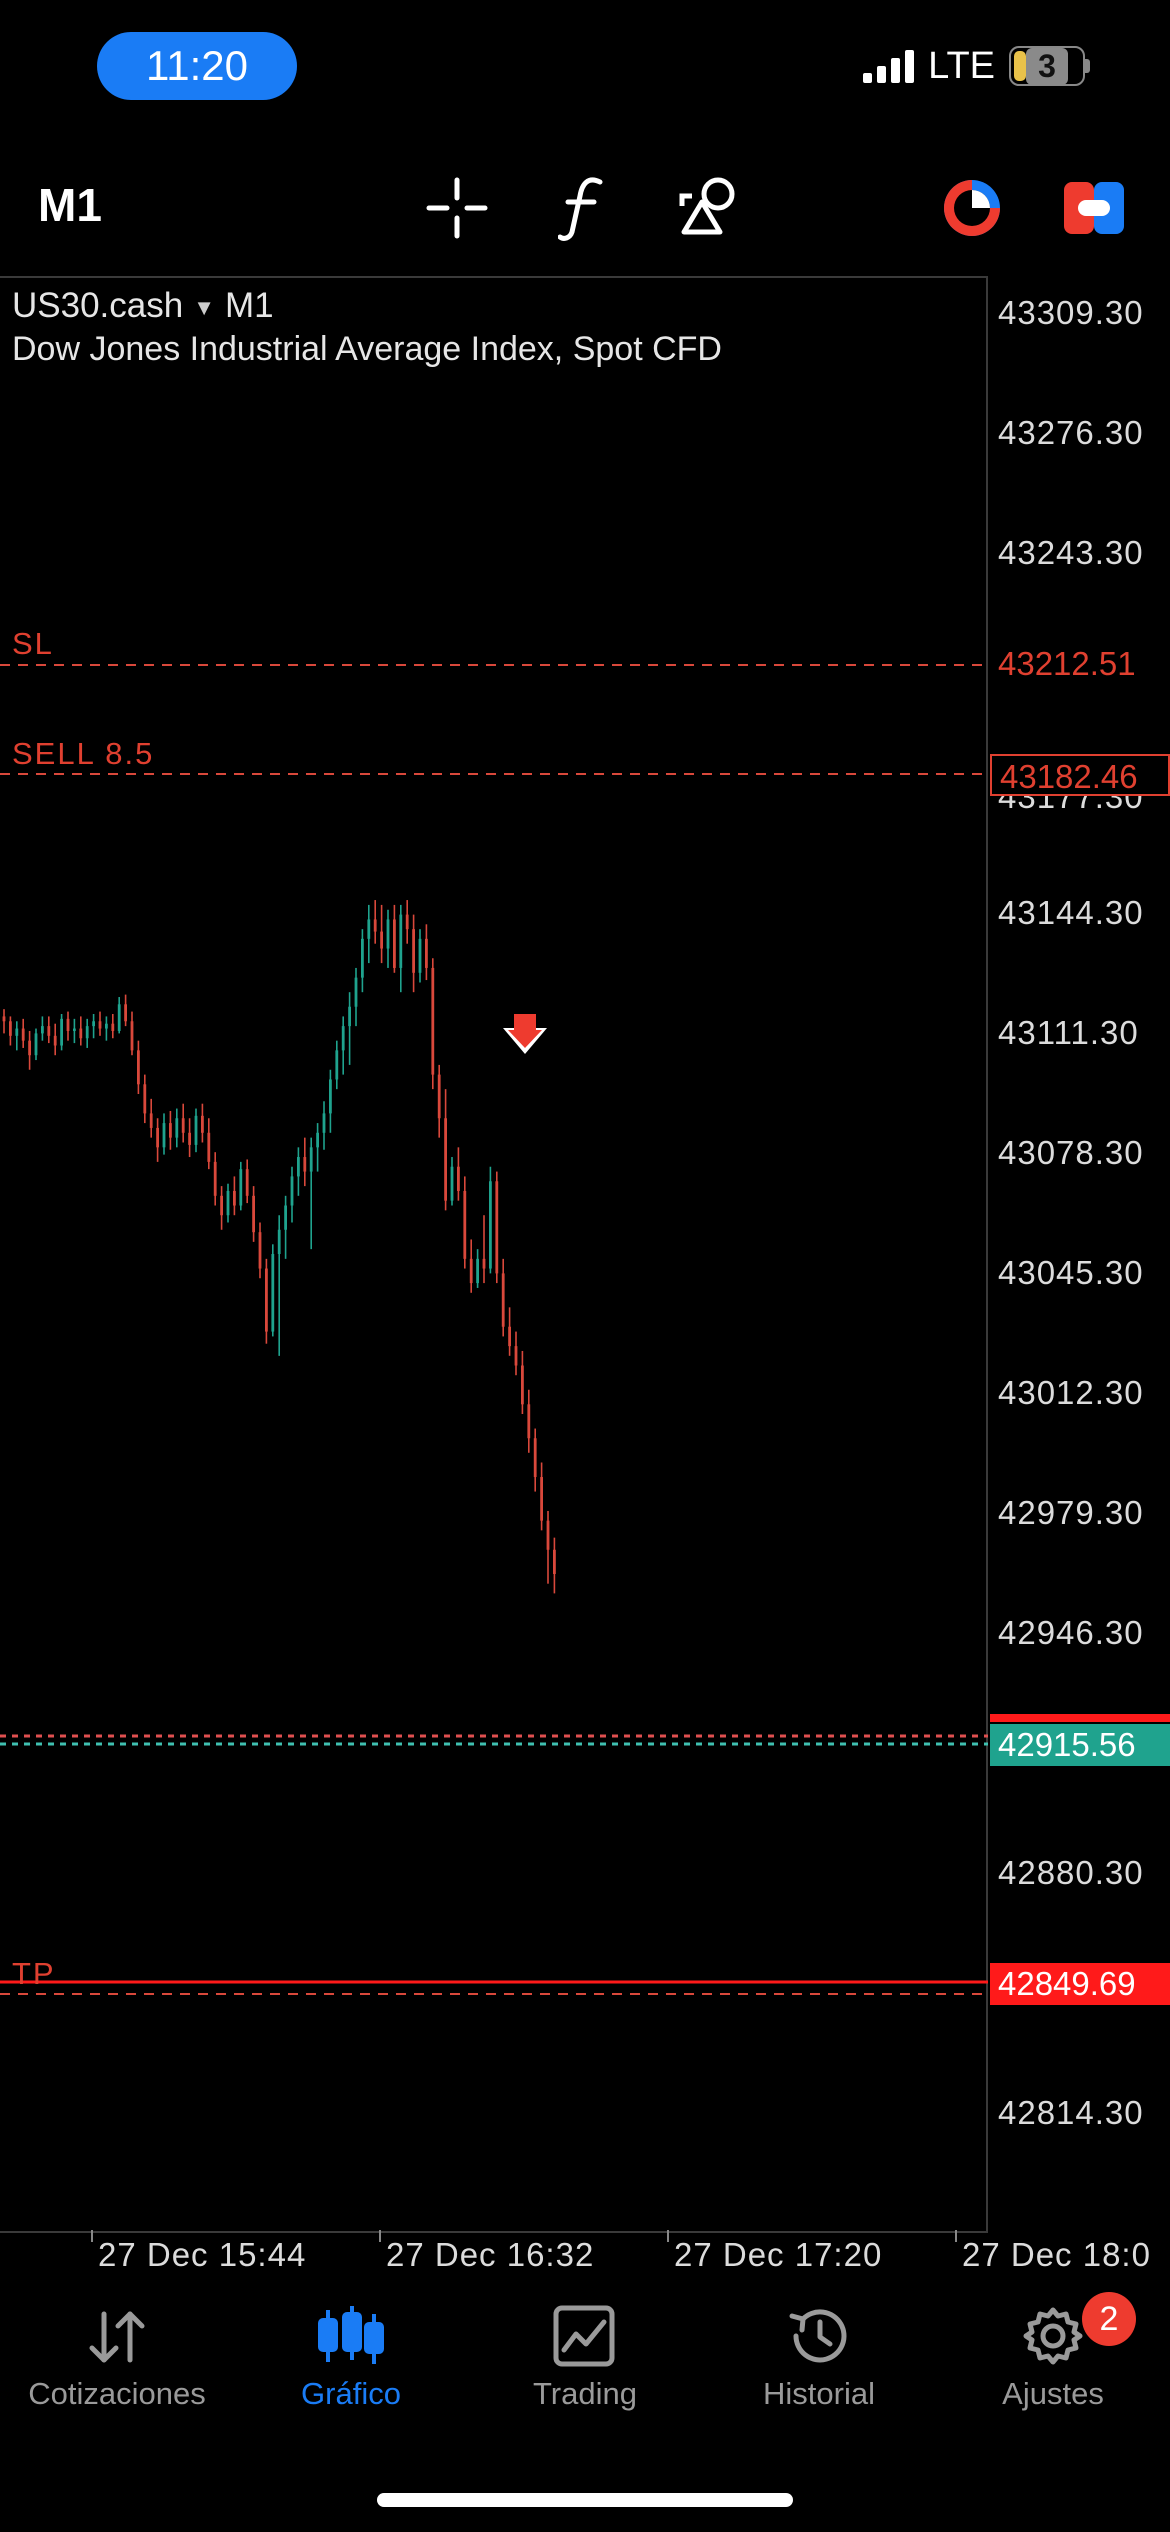 This screenshot has width=1170, height=2532. I want to click on nav-settings: Ajustes 2, so click(1053, 2365).